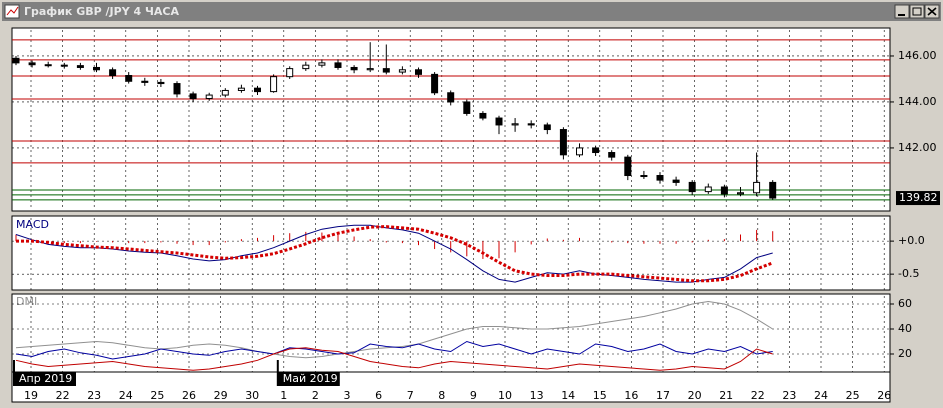 This screenshot has height=408, width=943. Describe the element at coordinates (378, 395) in the screenshot. I see `x-tick-label: 6` at that location.